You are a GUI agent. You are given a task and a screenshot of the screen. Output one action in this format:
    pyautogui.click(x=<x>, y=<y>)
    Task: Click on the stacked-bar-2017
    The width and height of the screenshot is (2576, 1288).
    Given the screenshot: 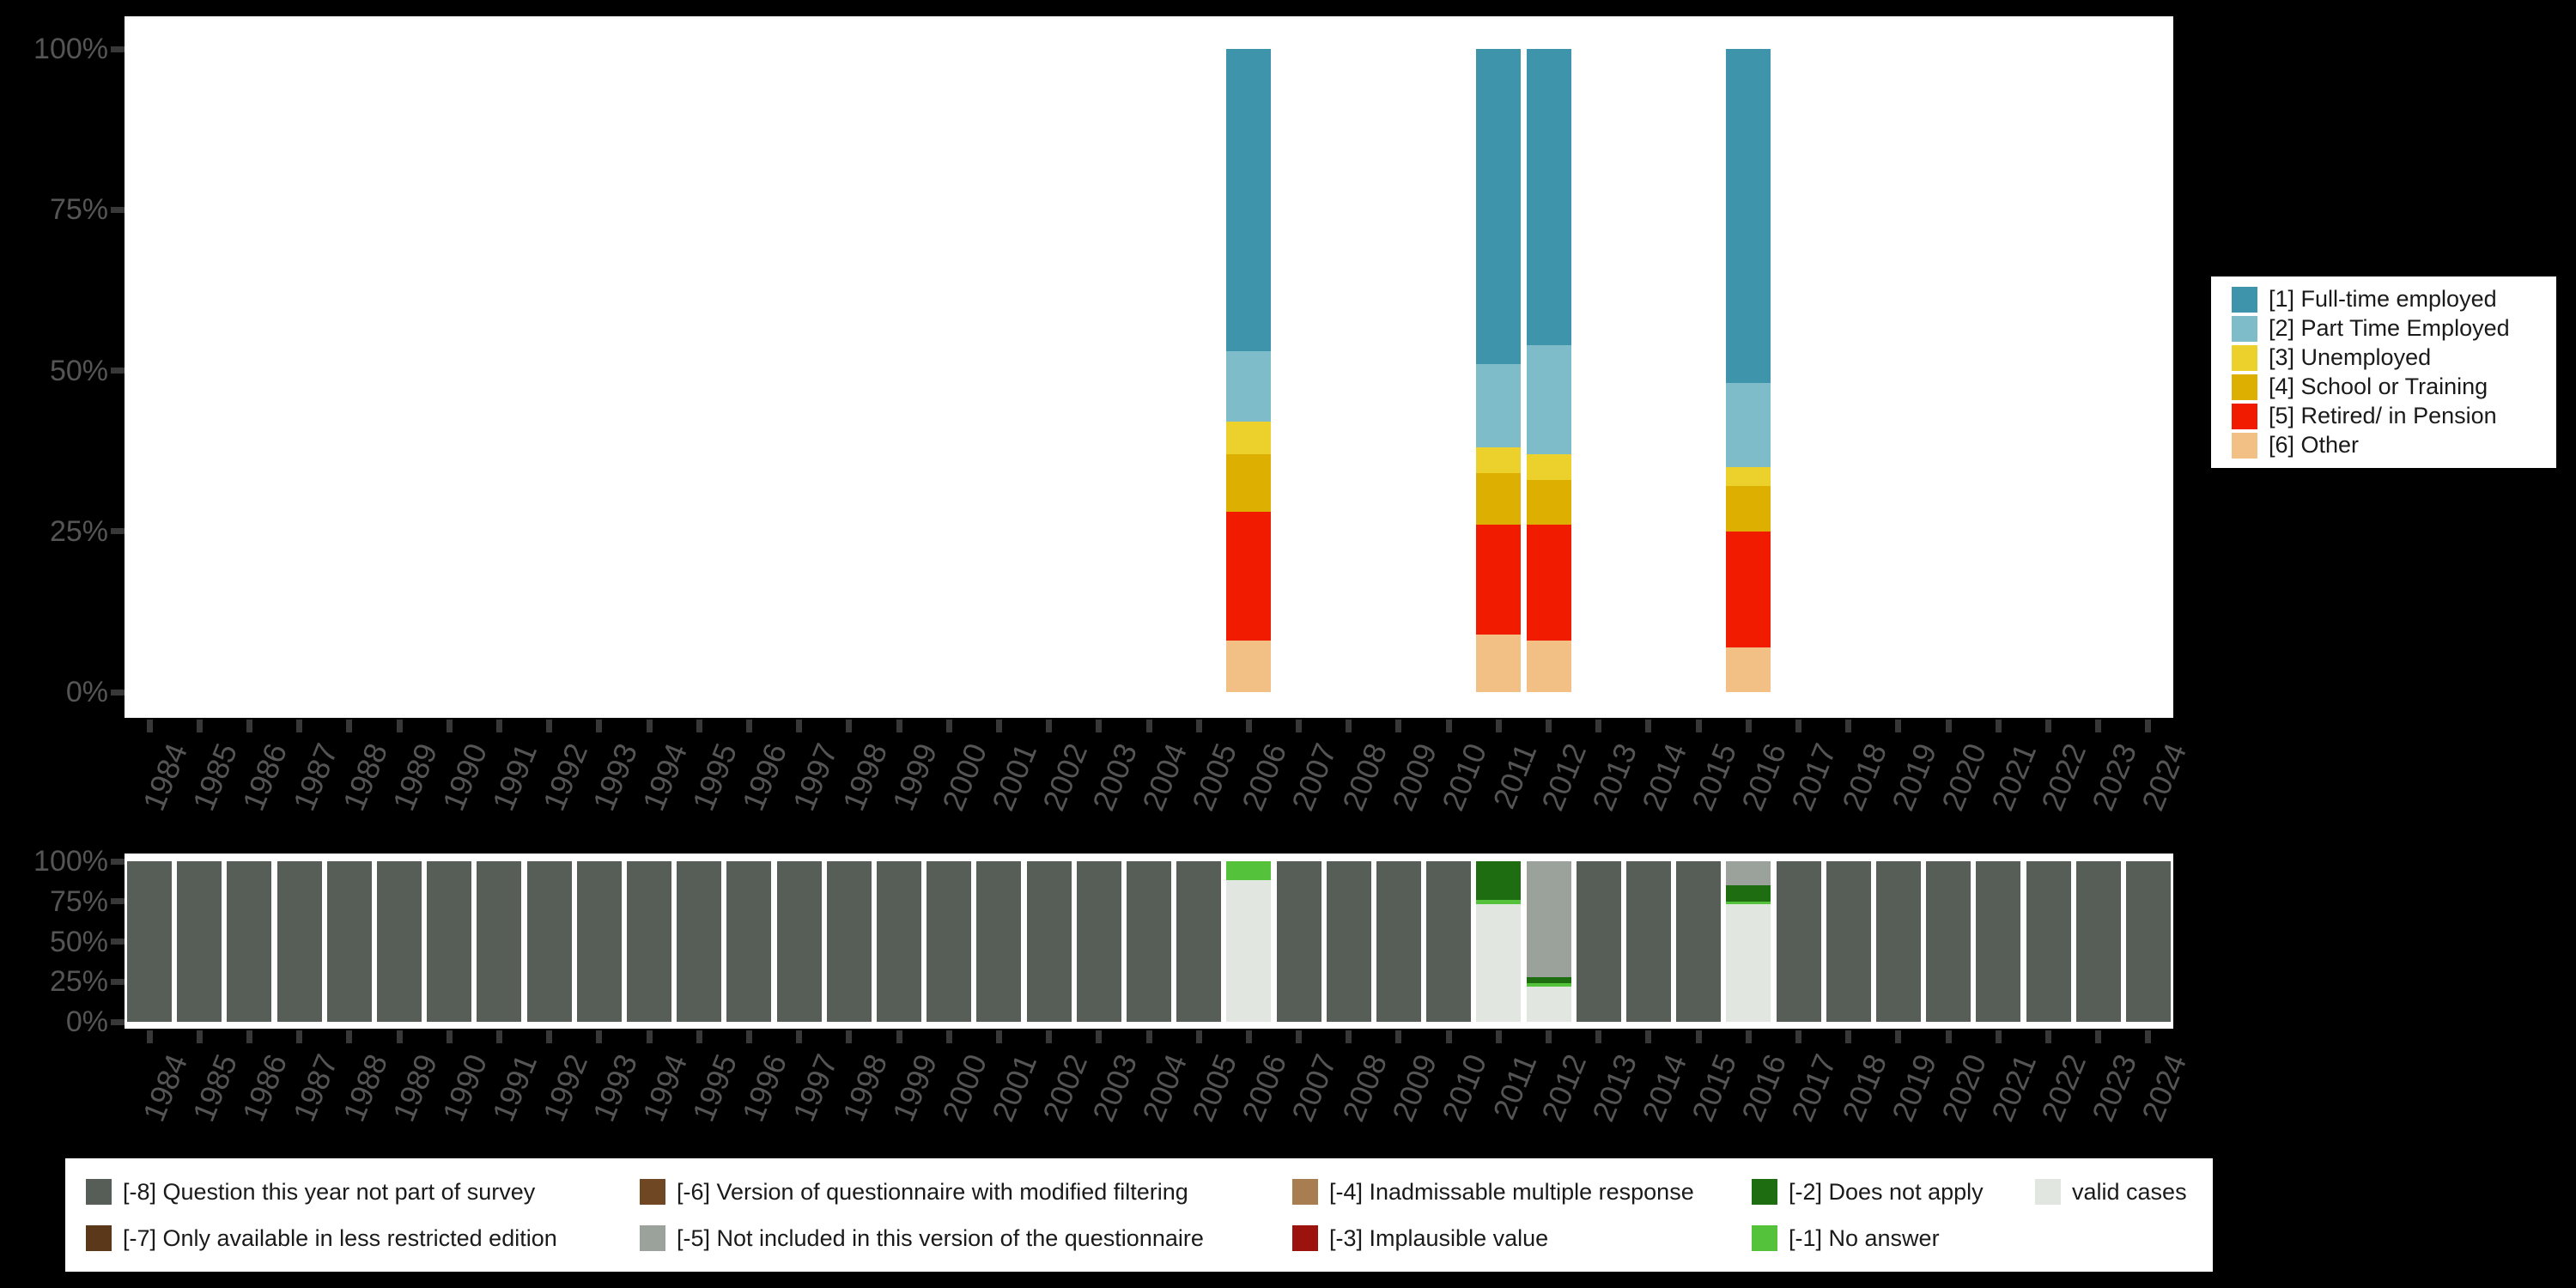 What is the action you would take?
    pyautogui.click(x=1799, y=941)
    